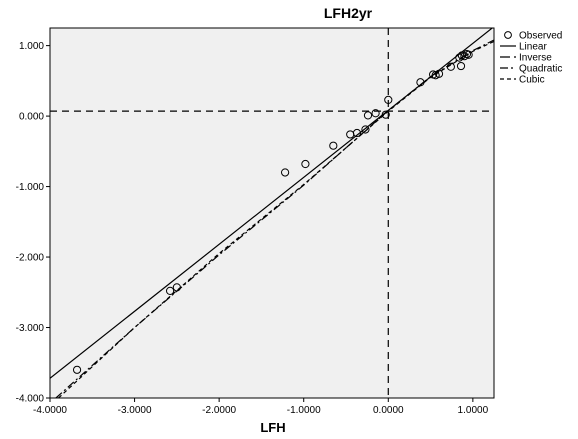  Describe the element at coordinates (508, 35) in the screenshot. I see `legend-symbol-observed` at that location.